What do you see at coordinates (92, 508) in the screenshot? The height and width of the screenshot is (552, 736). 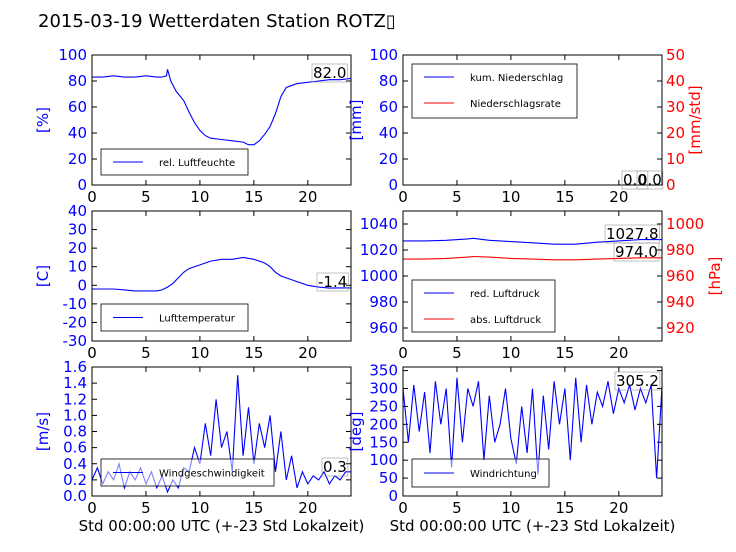 I see `wind-speed-xtick-label: 0` at bounding box center [92, 508].